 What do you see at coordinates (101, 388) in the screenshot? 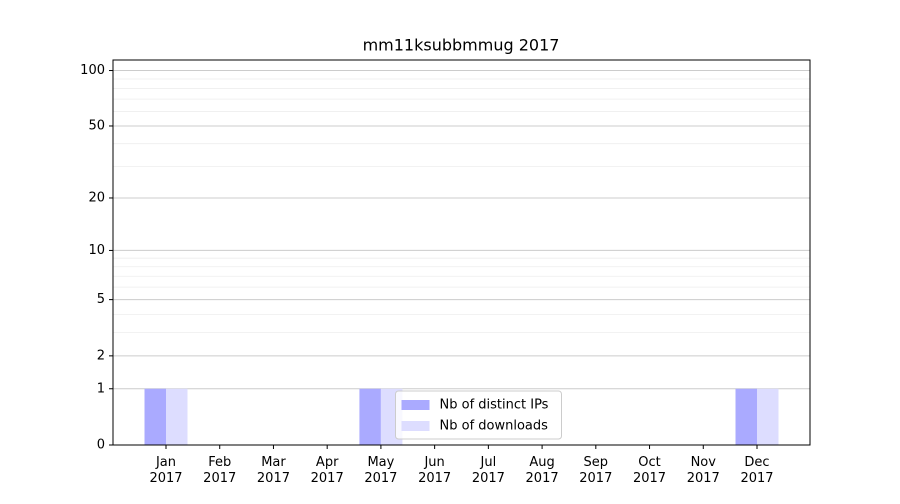
I see `y-tick-label: 1` at bounding box center [101, 388].